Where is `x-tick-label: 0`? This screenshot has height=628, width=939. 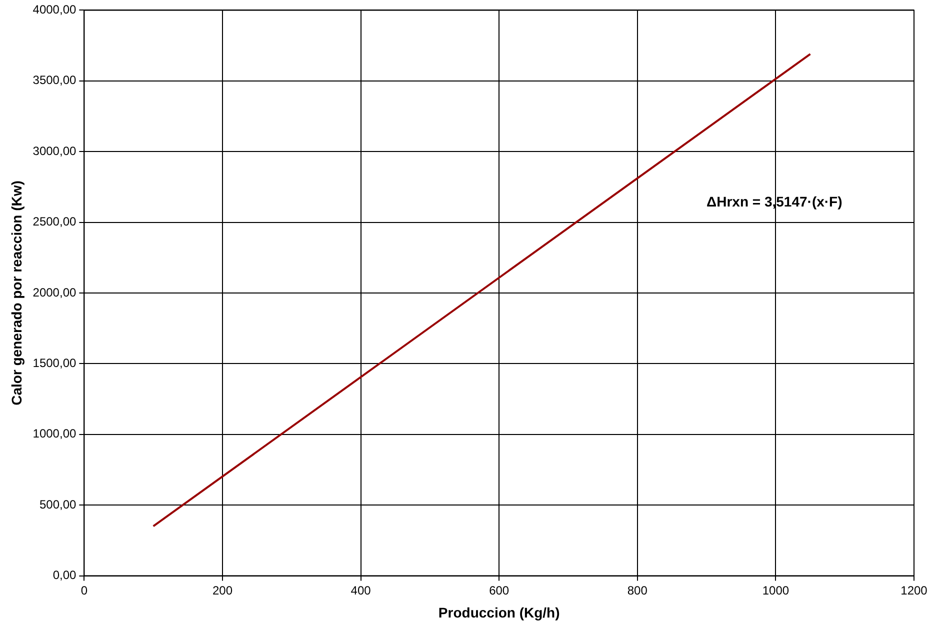
x-tick-label: 0 is located at coordinates (84, 590).